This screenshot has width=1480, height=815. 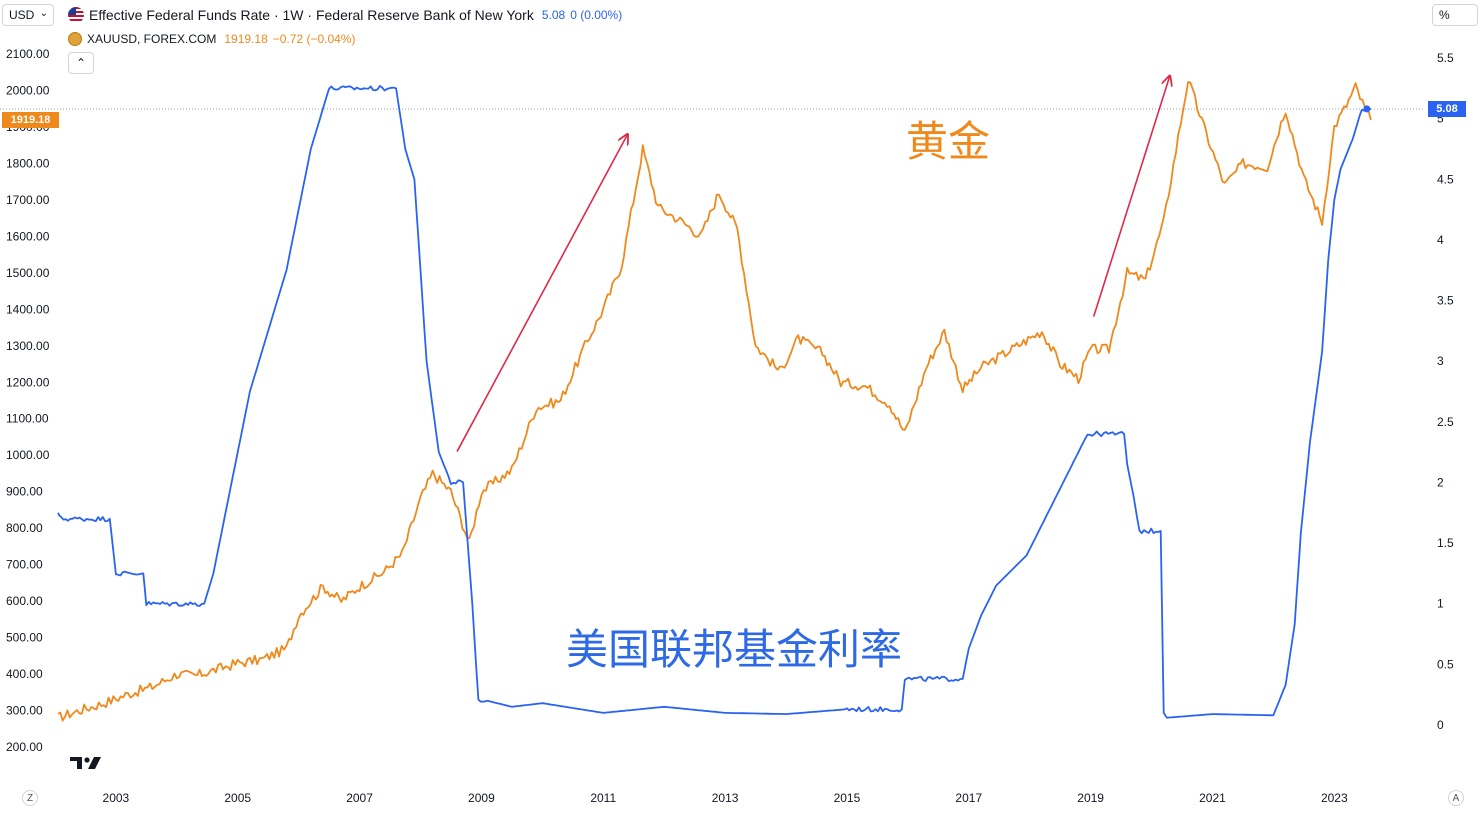 What do you see at coordinates (76, 15) in the screenshot?
I see `us-flag-icon` at bounding box center [76, 15].